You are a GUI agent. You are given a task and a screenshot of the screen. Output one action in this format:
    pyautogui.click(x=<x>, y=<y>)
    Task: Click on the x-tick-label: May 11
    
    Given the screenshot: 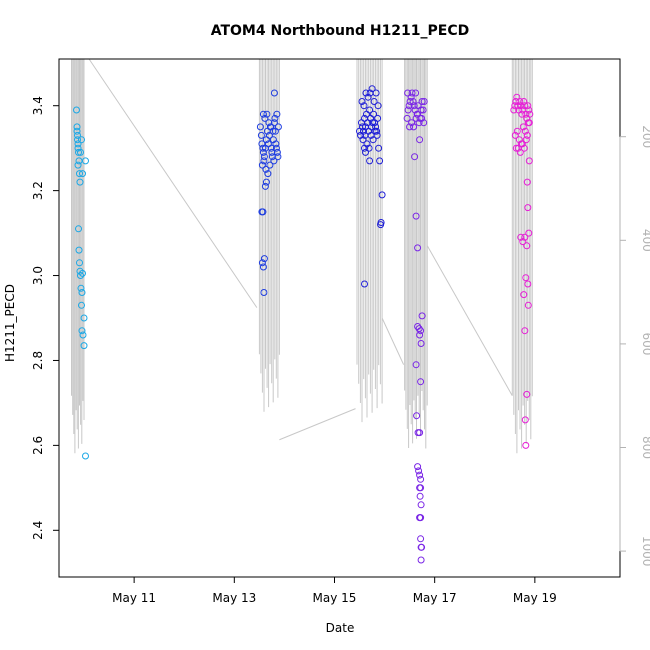 What is the action you would take?
    pyautogui.click(x=134, y=598)
    